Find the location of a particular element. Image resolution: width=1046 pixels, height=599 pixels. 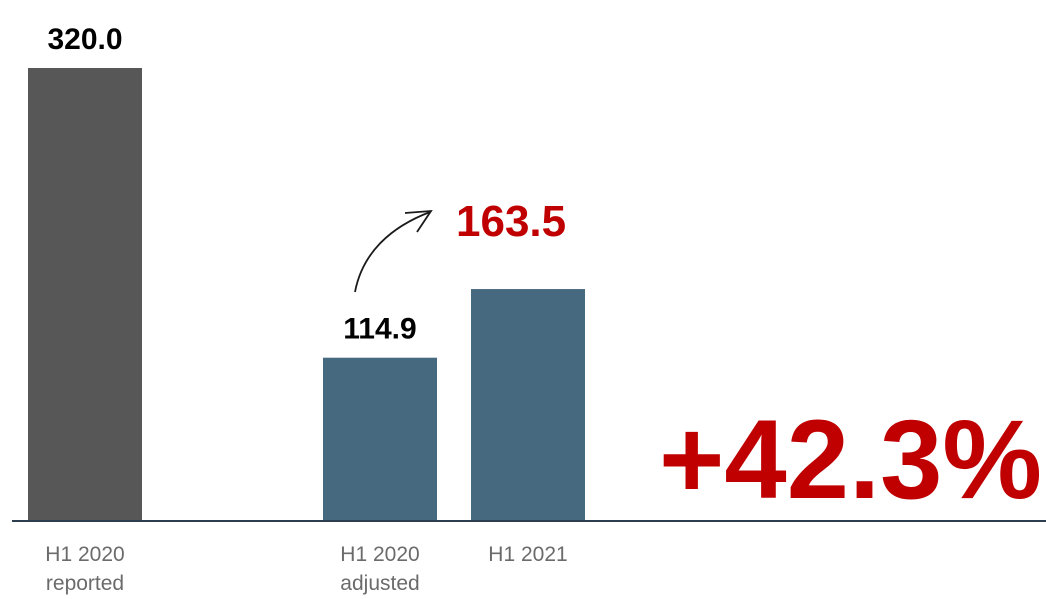

x-tick-label-3: H1 2021 is located at coordinates (527, 554).